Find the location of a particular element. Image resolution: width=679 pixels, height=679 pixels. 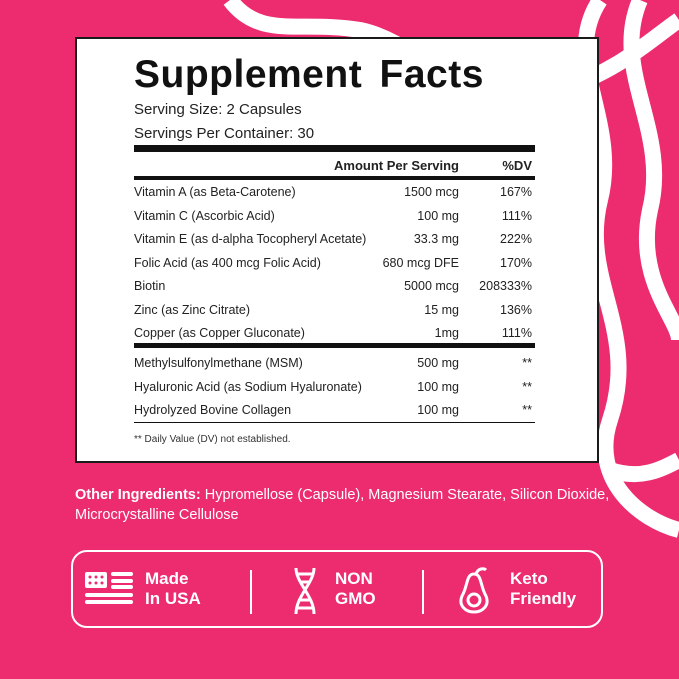

table-row: Vitamin C (Ascorbic Acid) 100 mg 111% is located at coordinates (334, 219).